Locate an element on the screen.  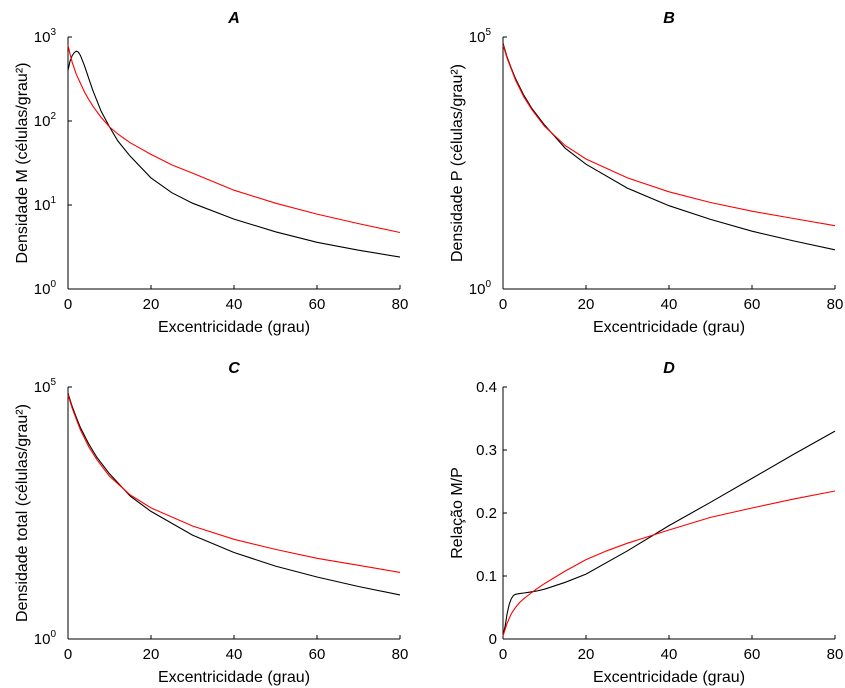
y-tick-label: 0.4 is located at coordinates (486, 387).